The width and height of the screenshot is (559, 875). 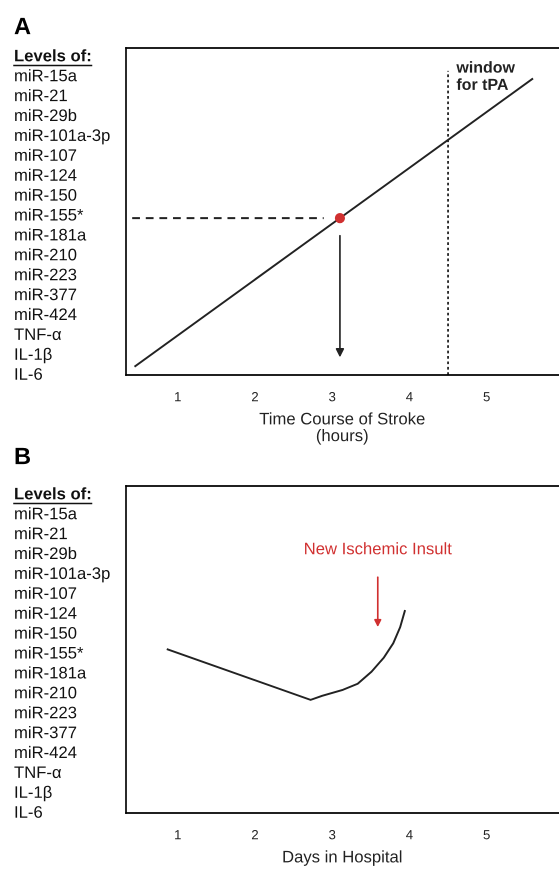 I want to click on chart-title: B, so click(x=23, y=456).